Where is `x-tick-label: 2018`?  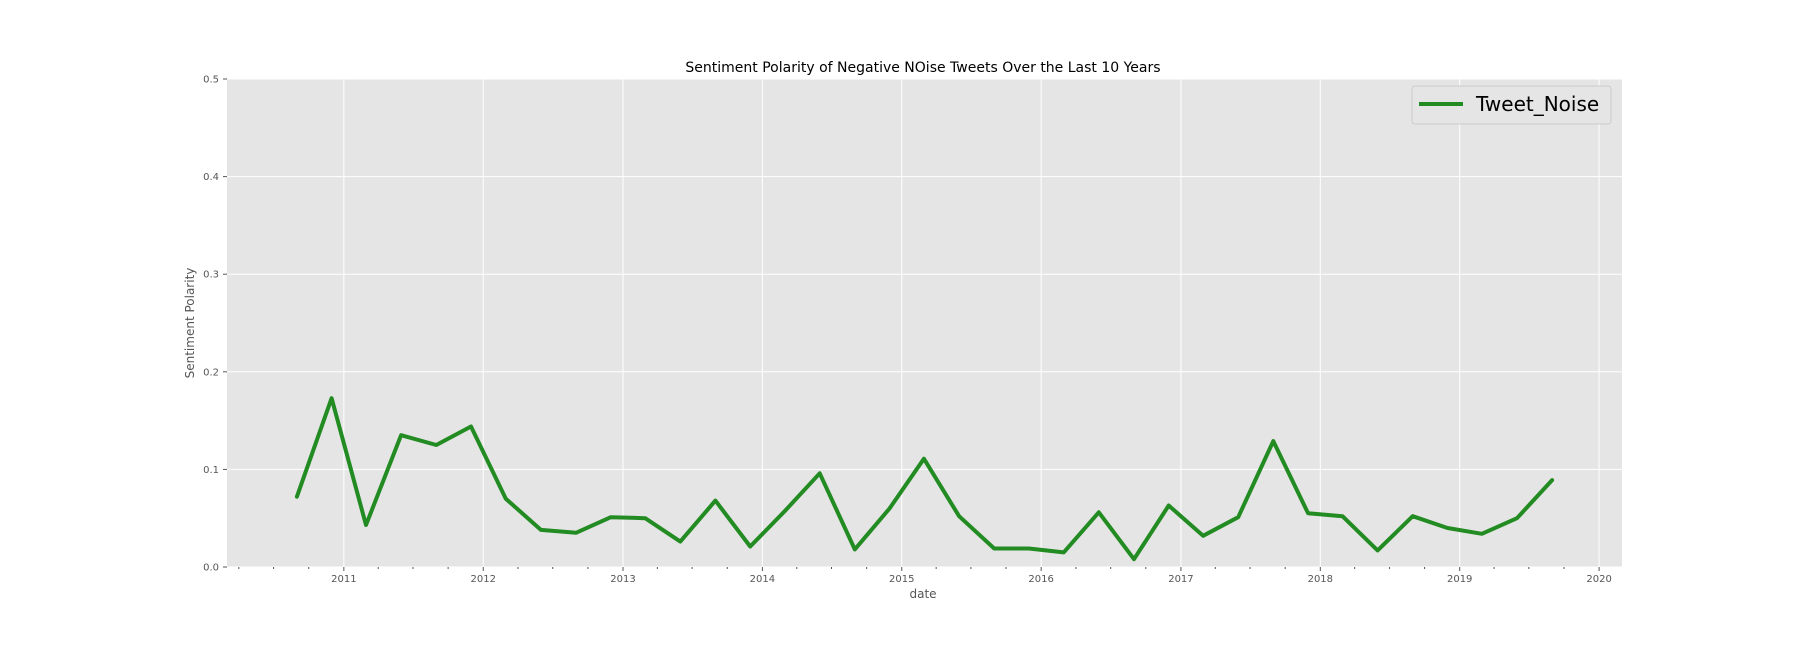 x-tick-label: 2018 is located at coordinates (1320, 579).